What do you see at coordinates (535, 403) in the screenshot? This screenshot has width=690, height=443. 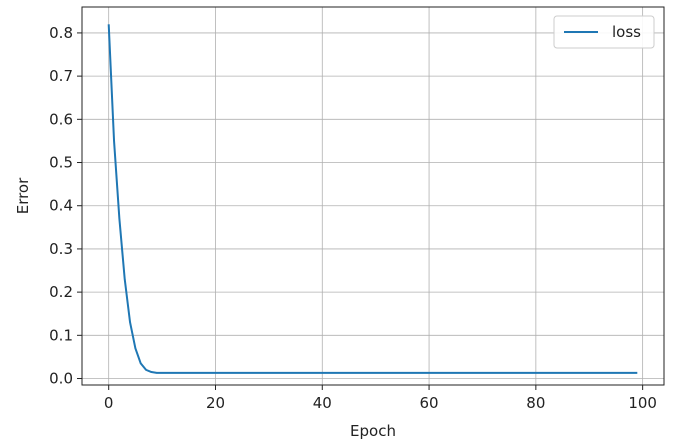 I see `x-tick-label: 80` at bounding box center [535, 403].